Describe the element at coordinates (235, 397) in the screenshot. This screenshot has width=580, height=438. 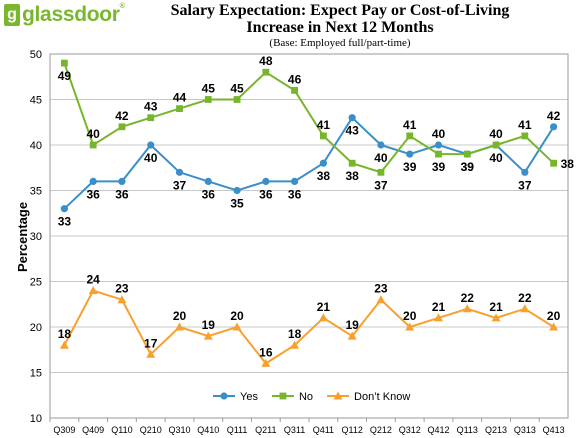
I see `legend-item: Yes` at that location.